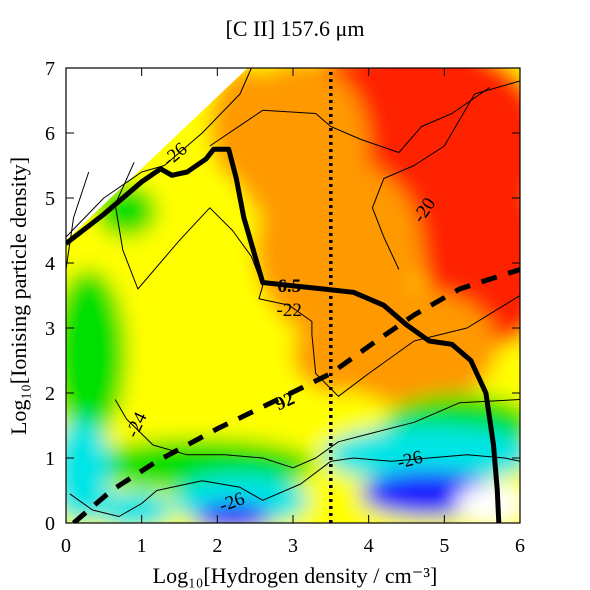 The width and height of the screenshot is (590, 590). I want to click on chart-title: [C II] 157.6 μm, so click(295, 28).